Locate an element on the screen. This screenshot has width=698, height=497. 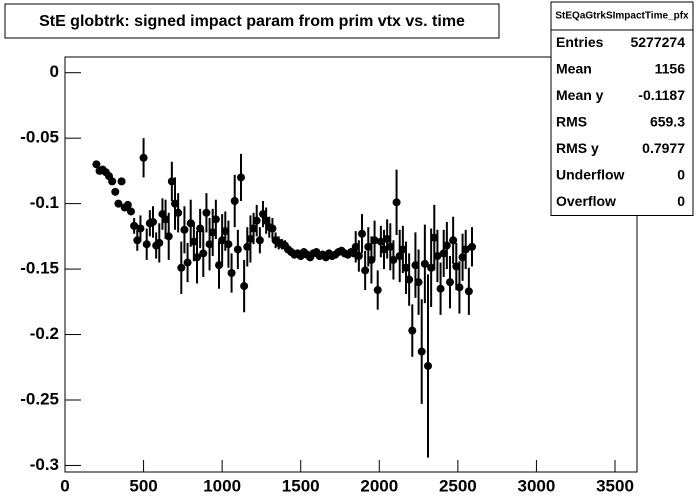
x-tick-label: 3500 is located at coordinates (615, 485).